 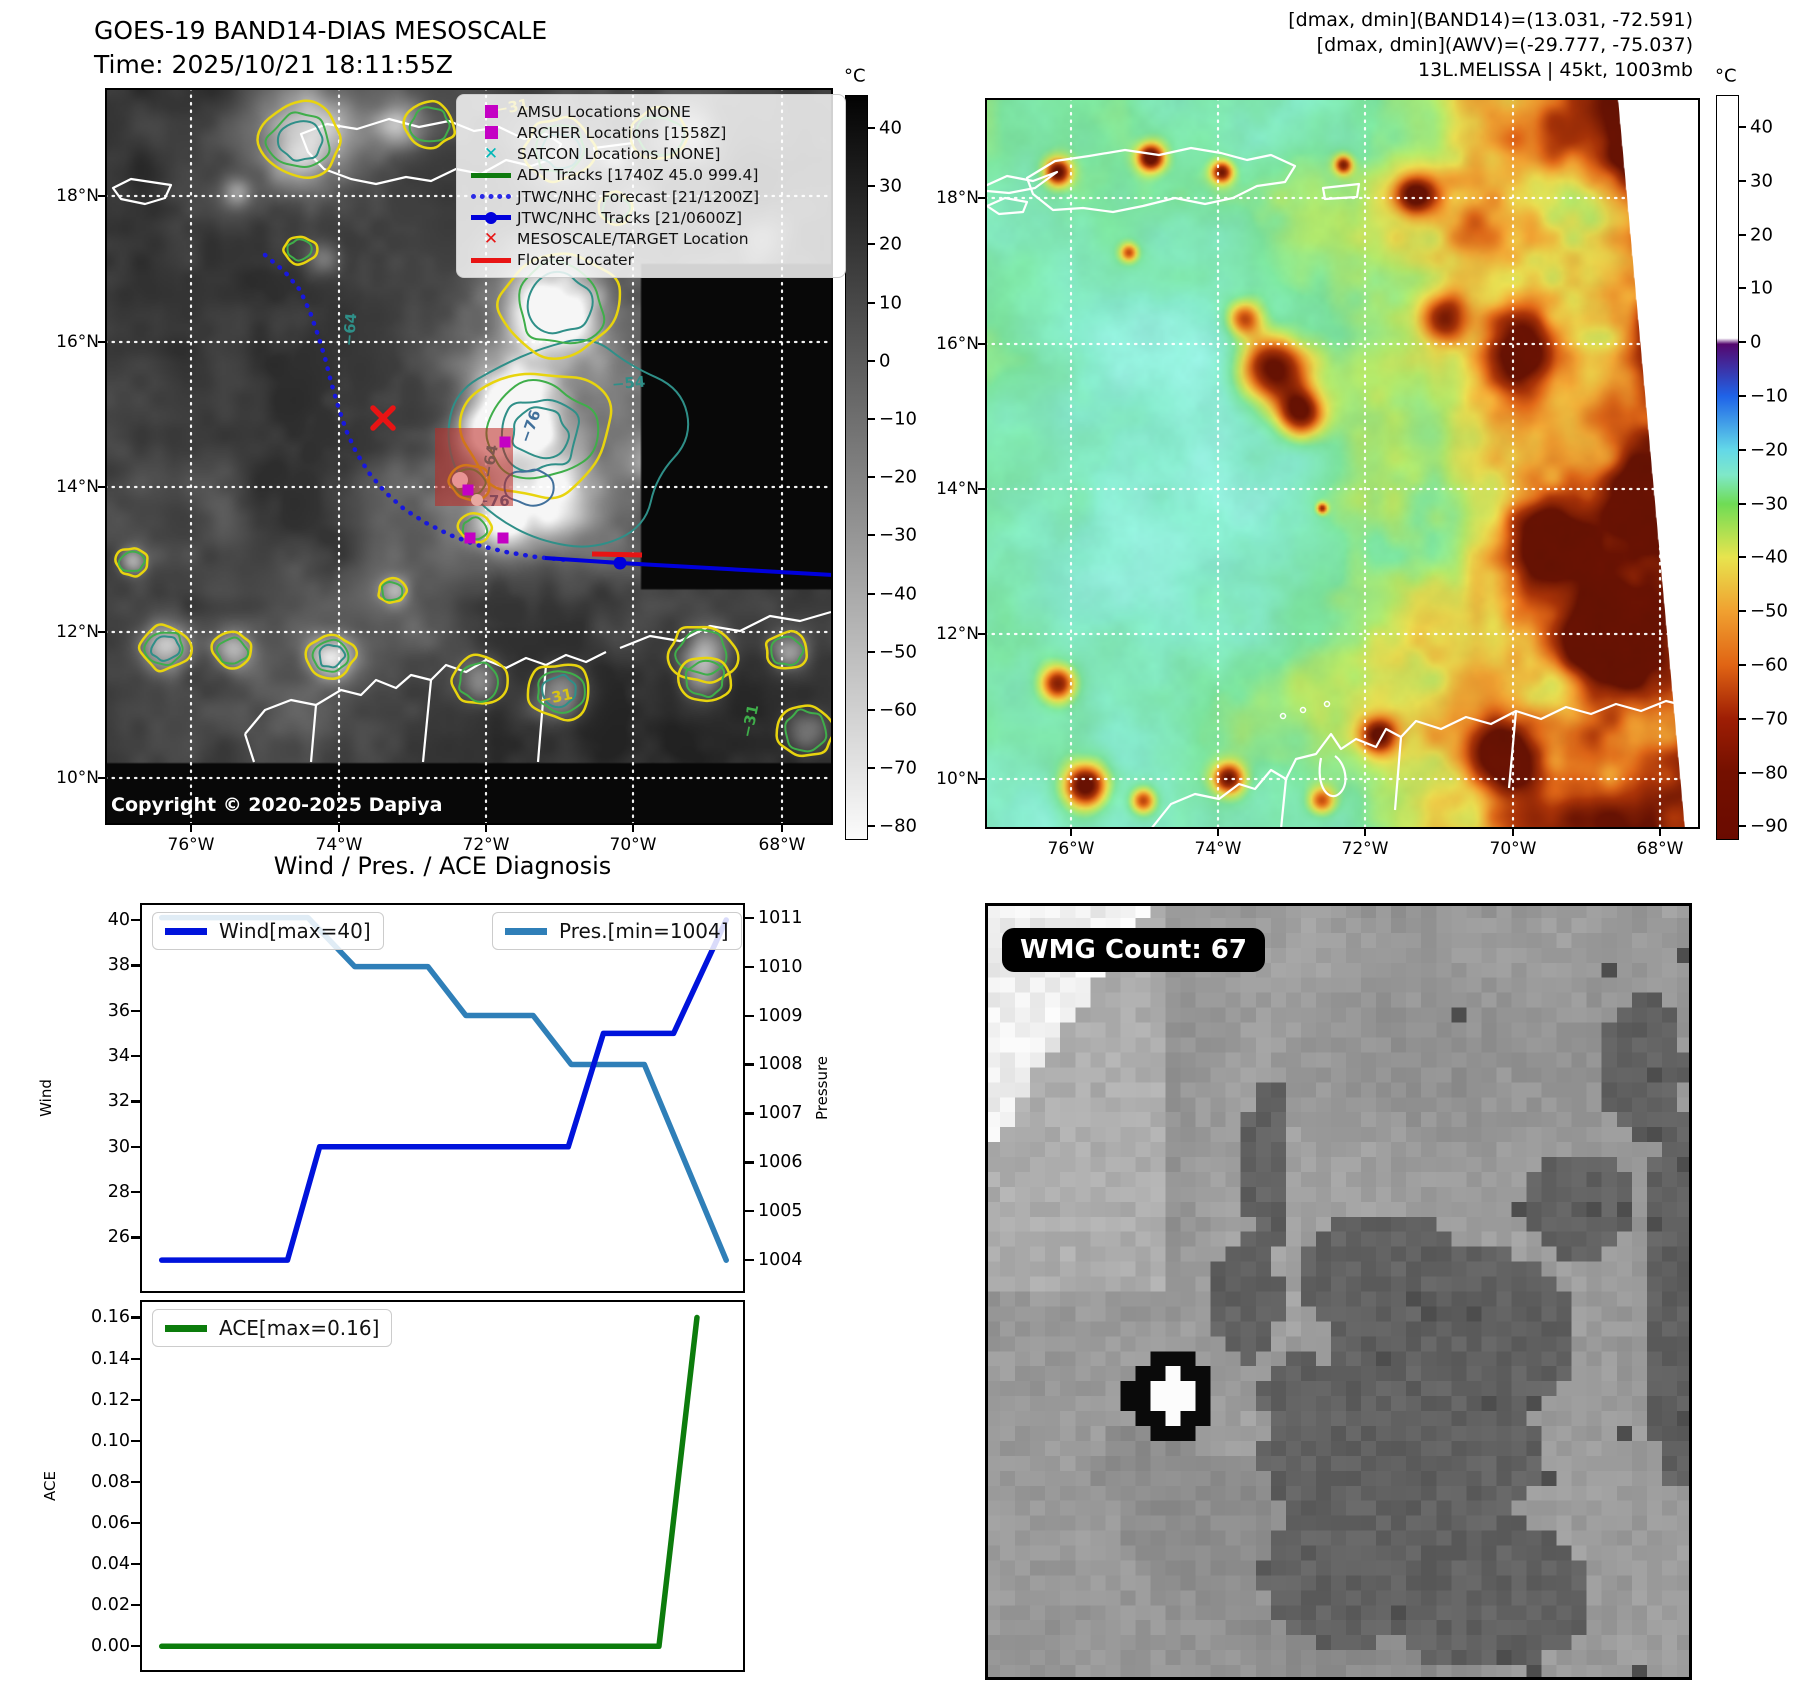 I want to click on awv-lat-label: 14°N, so click(x=957, y=489).